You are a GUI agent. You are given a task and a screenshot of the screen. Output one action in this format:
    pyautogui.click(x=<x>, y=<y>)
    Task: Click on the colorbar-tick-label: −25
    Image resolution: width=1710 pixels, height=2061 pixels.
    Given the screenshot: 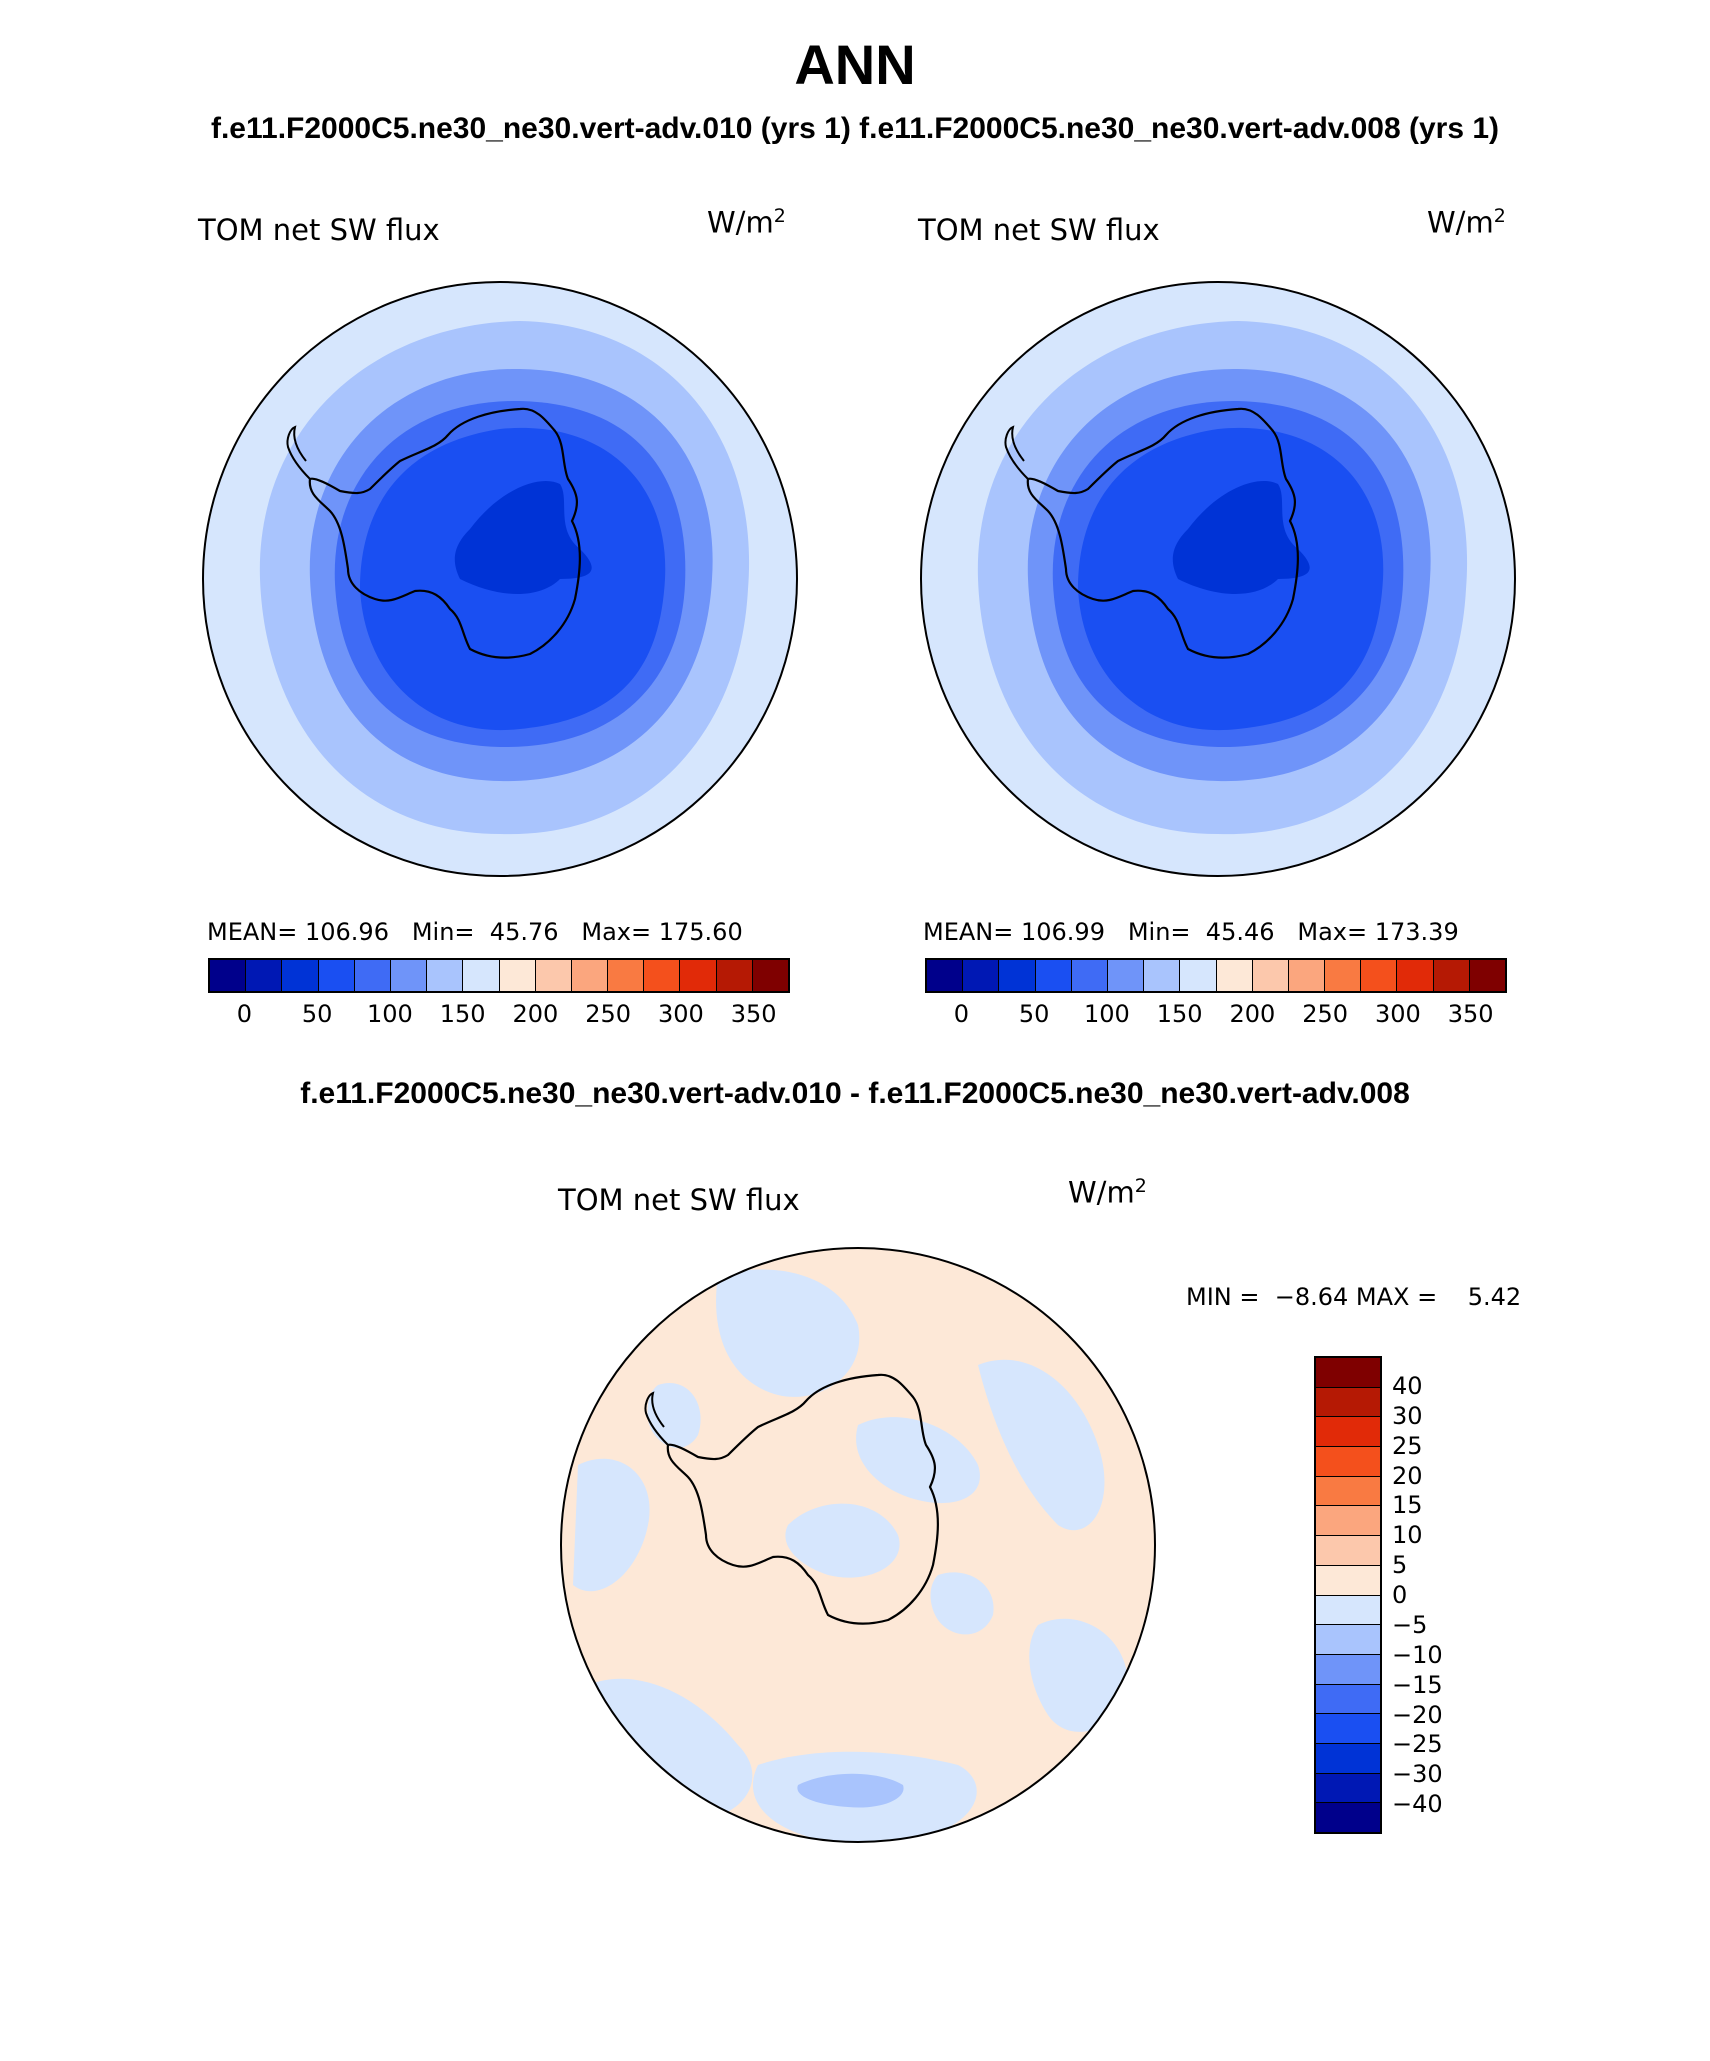 What is the action you would take?
    pyautogui.click(x=1417, y=1744)
    